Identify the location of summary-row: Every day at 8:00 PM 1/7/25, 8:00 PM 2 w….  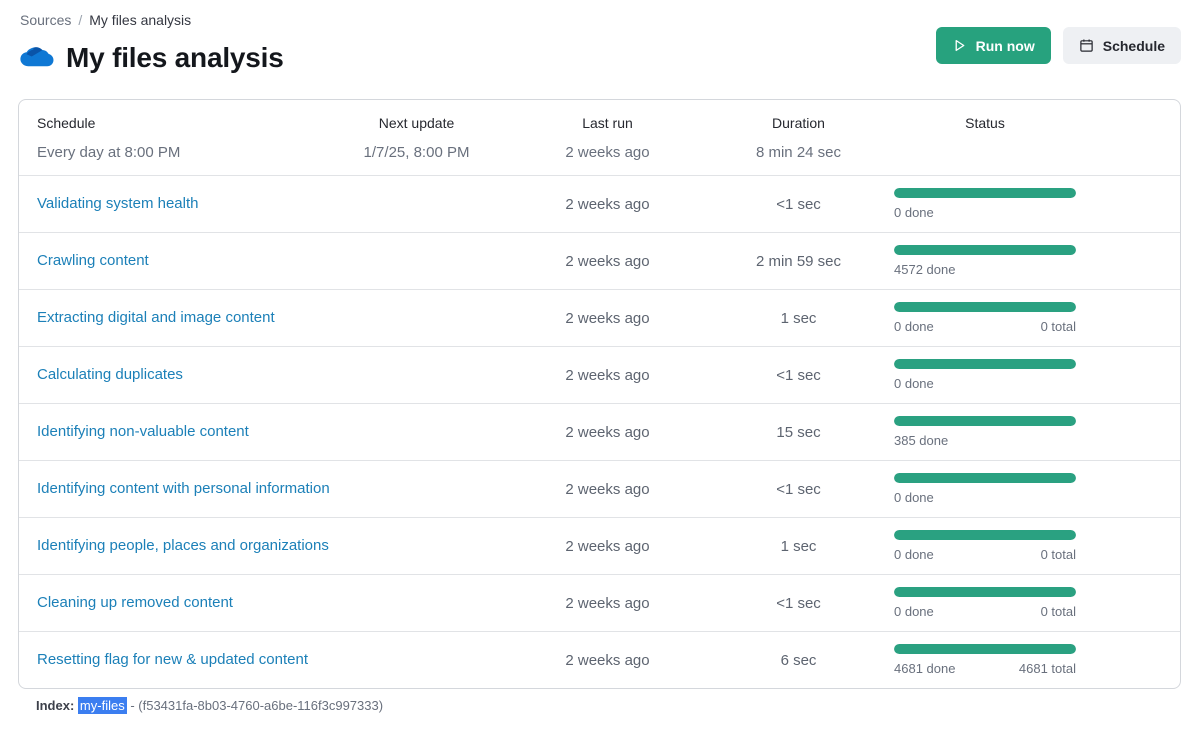
(599, 152).